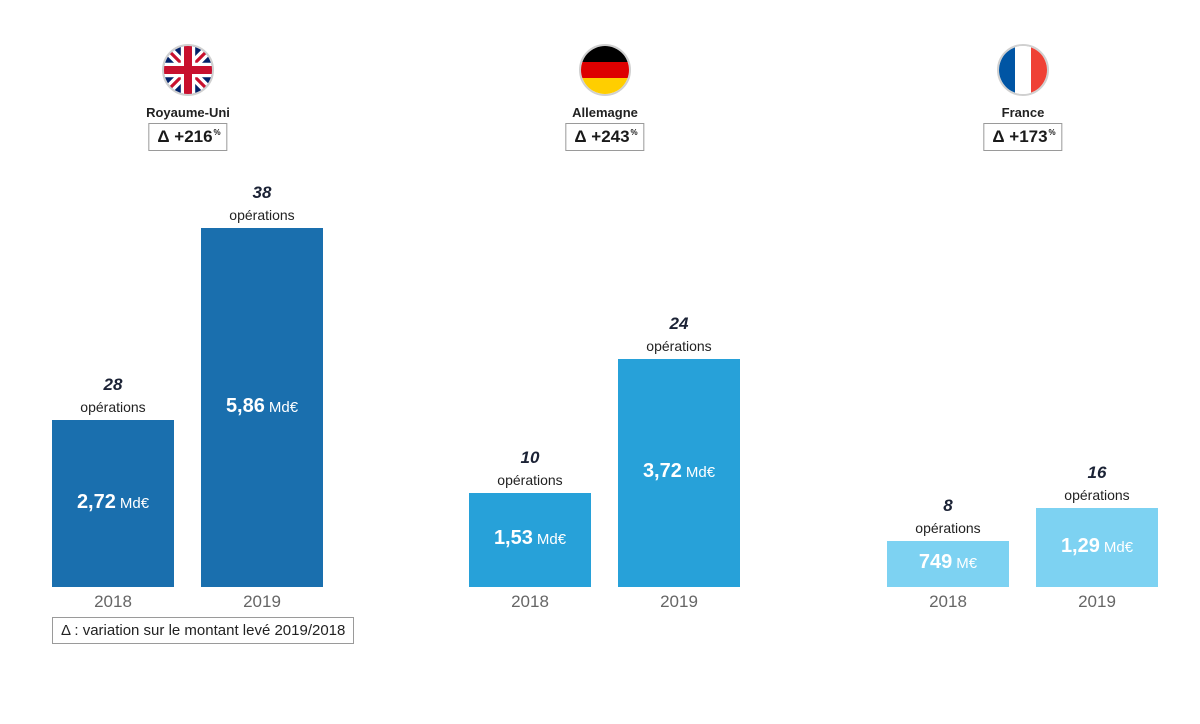 The image size is (1200, 724). What do you see at coordinates (948, 505) in the screenshot?
I see `operations-count: 8` at bounding box center [948, 505].